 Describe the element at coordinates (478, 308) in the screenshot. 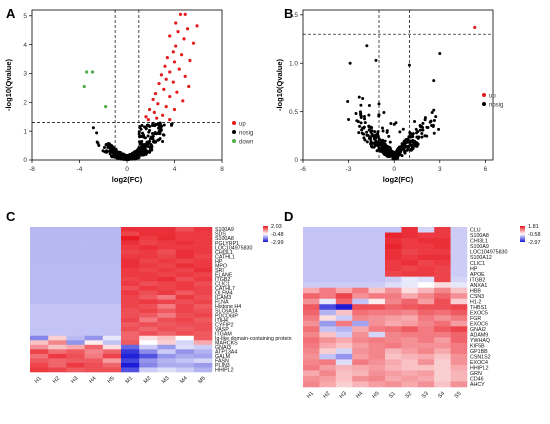

I see `row-label: THBS1` at that location.